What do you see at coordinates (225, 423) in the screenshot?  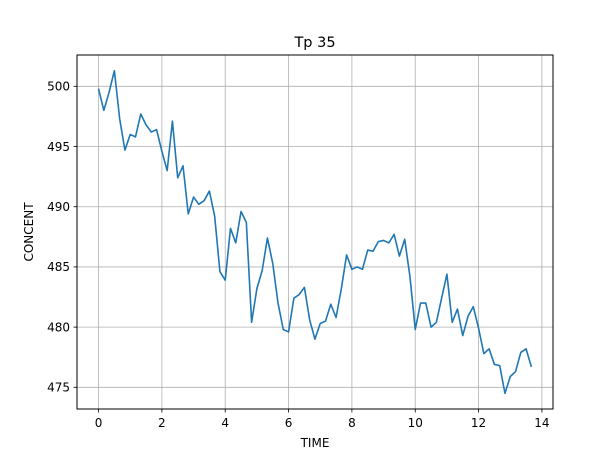 I see `x-tick-label: 4` at bounding box center [225, 423].